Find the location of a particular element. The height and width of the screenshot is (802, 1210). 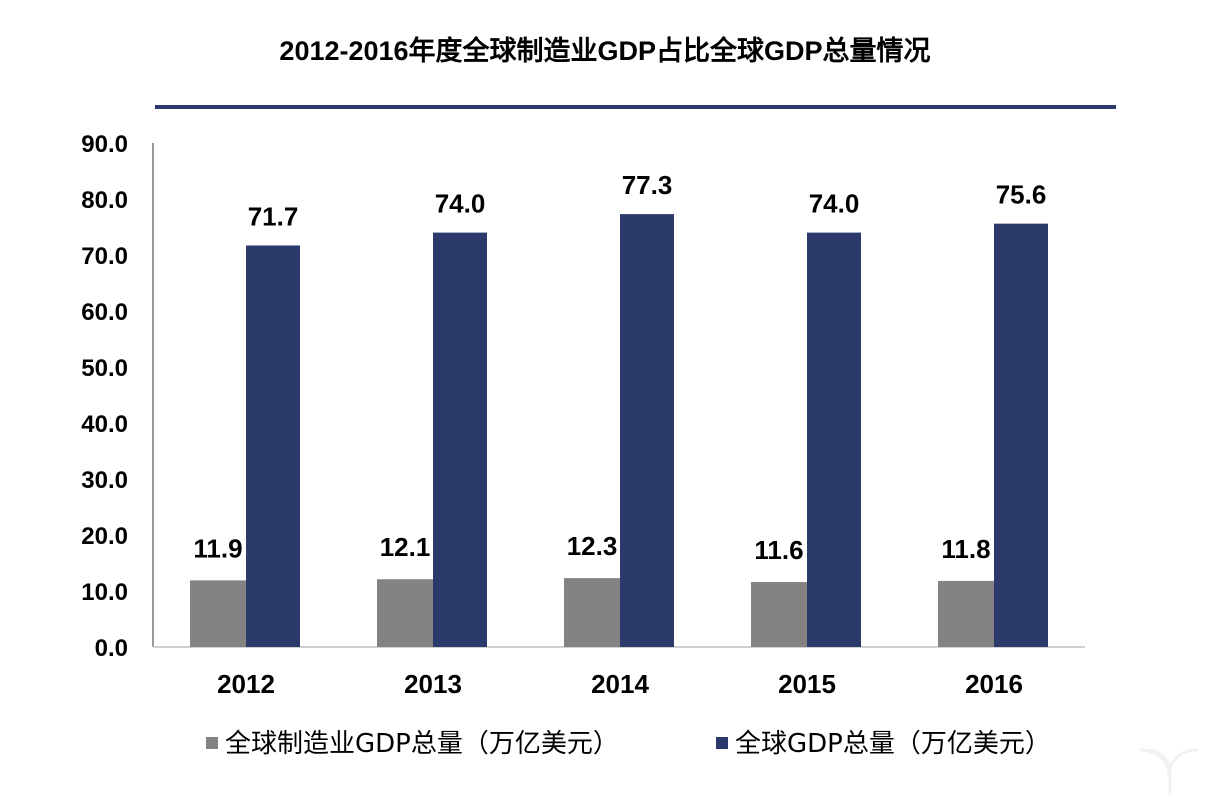

data-label: 11.6 is located at coordinates (778, 550).